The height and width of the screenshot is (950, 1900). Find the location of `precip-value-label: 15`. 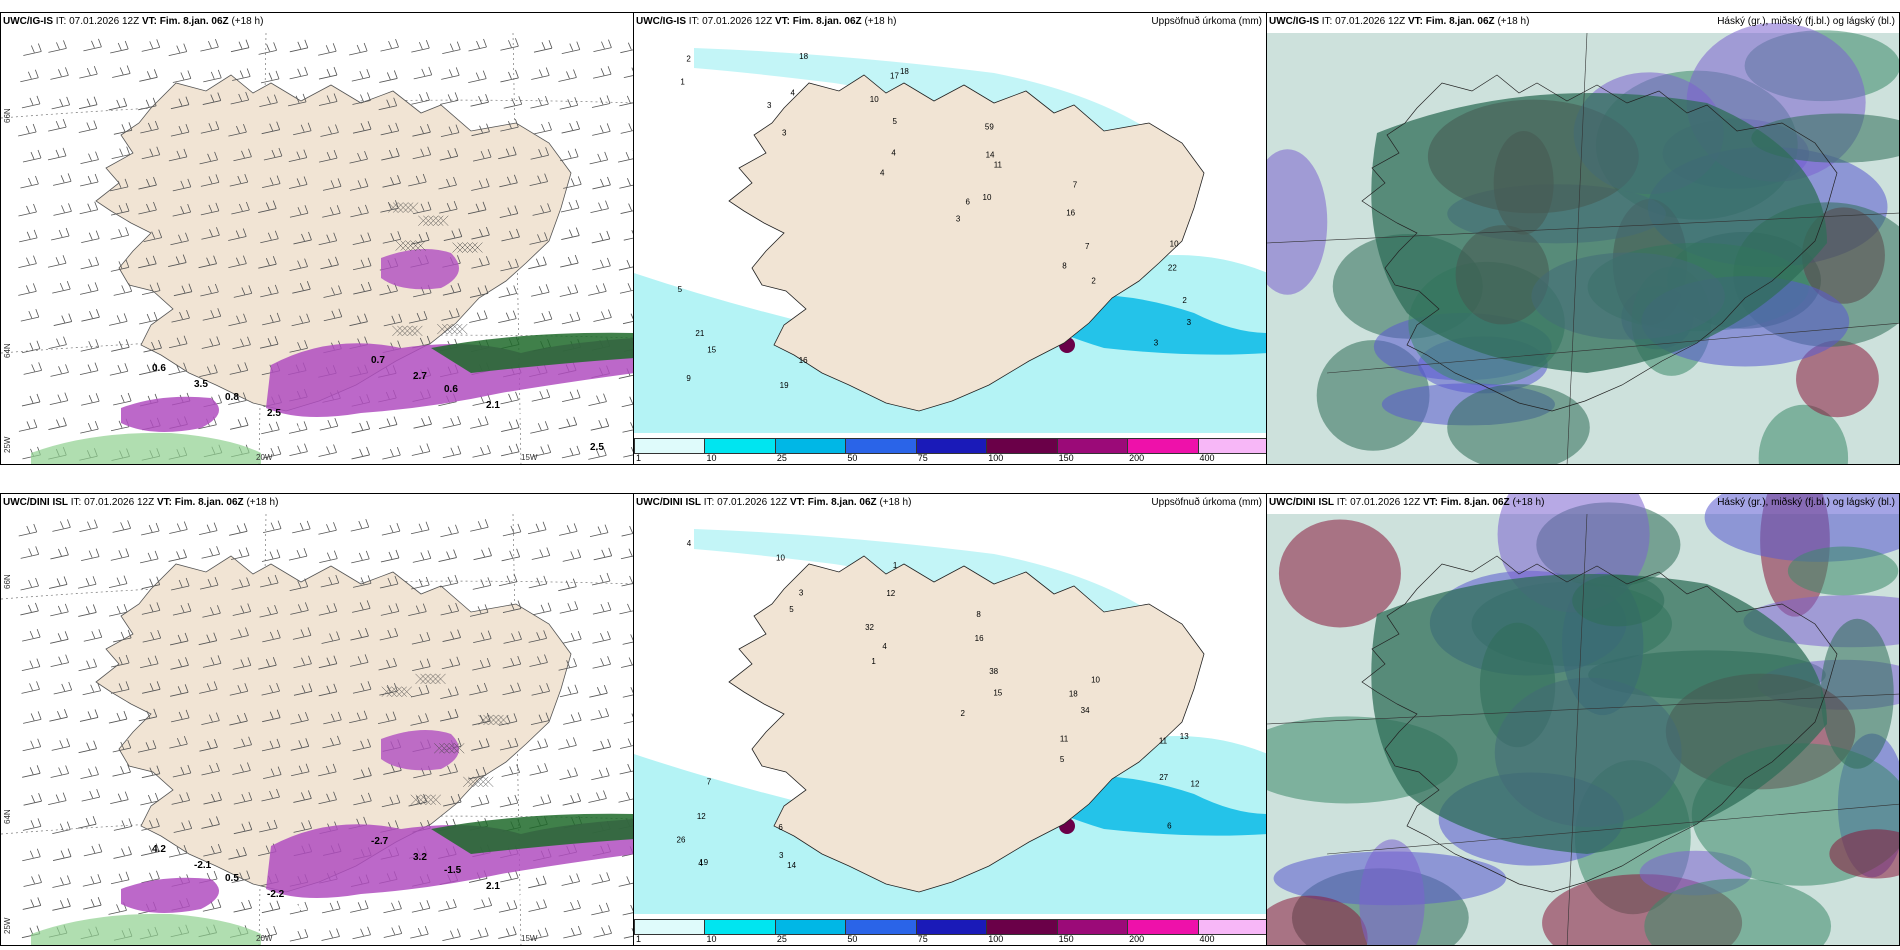

precip-value-label: 15 is located at coordinates (711, 349).